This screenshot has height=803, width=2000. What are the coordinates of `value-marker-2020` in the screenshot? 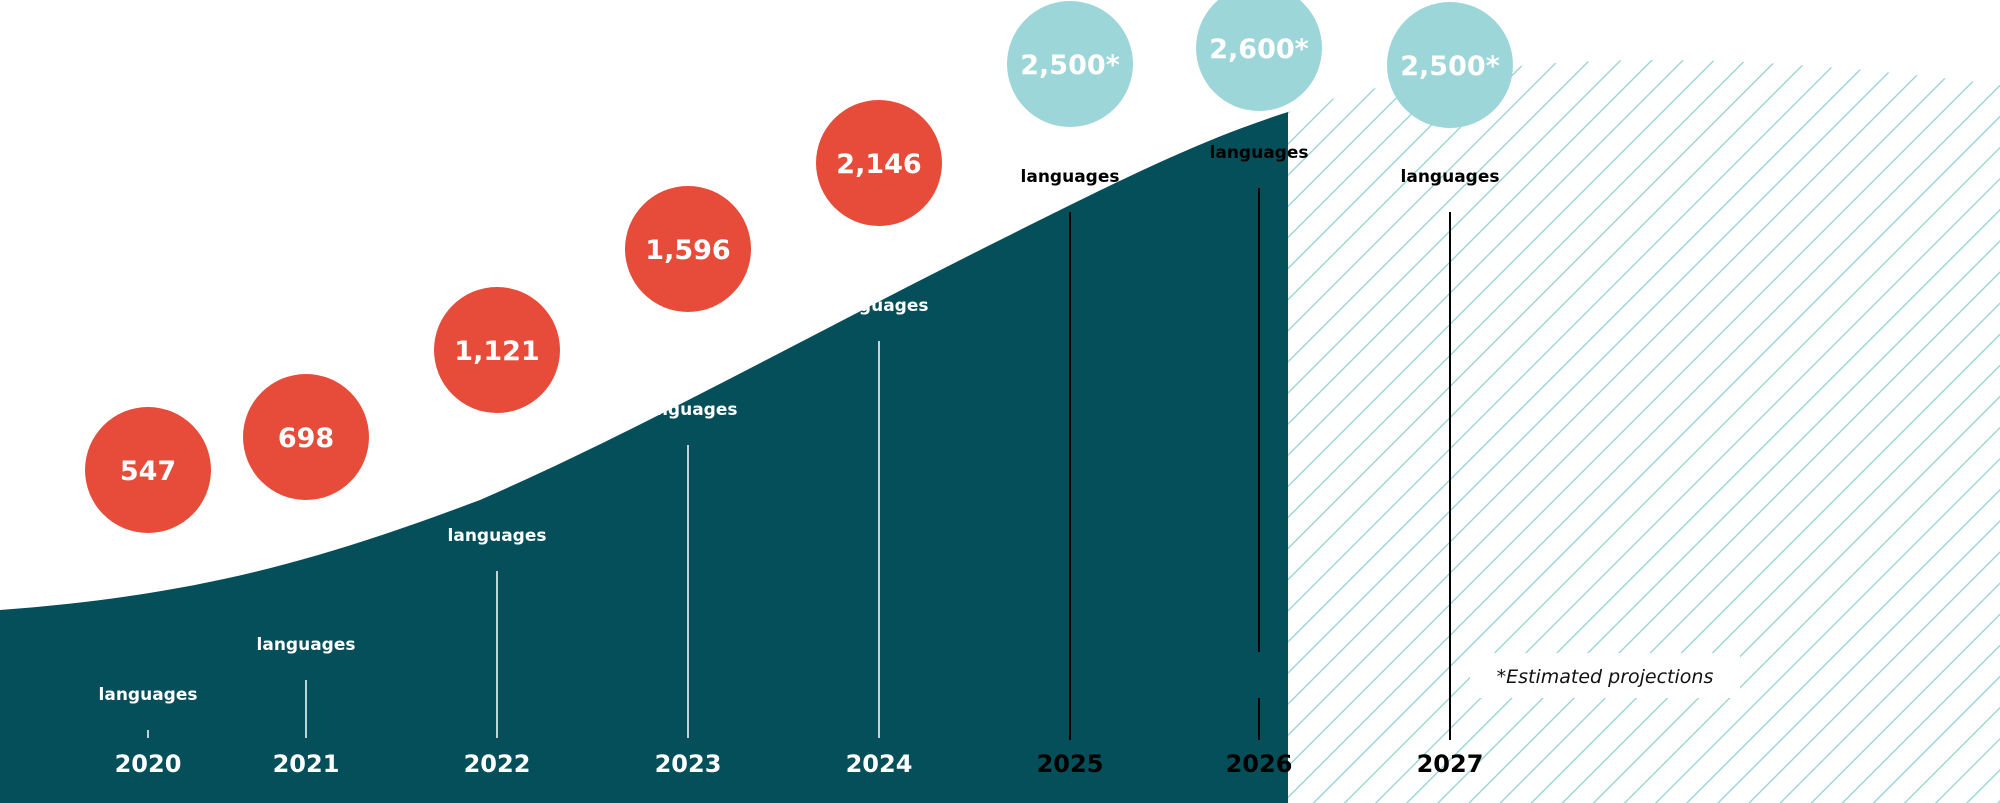 It's located at (148, 470).